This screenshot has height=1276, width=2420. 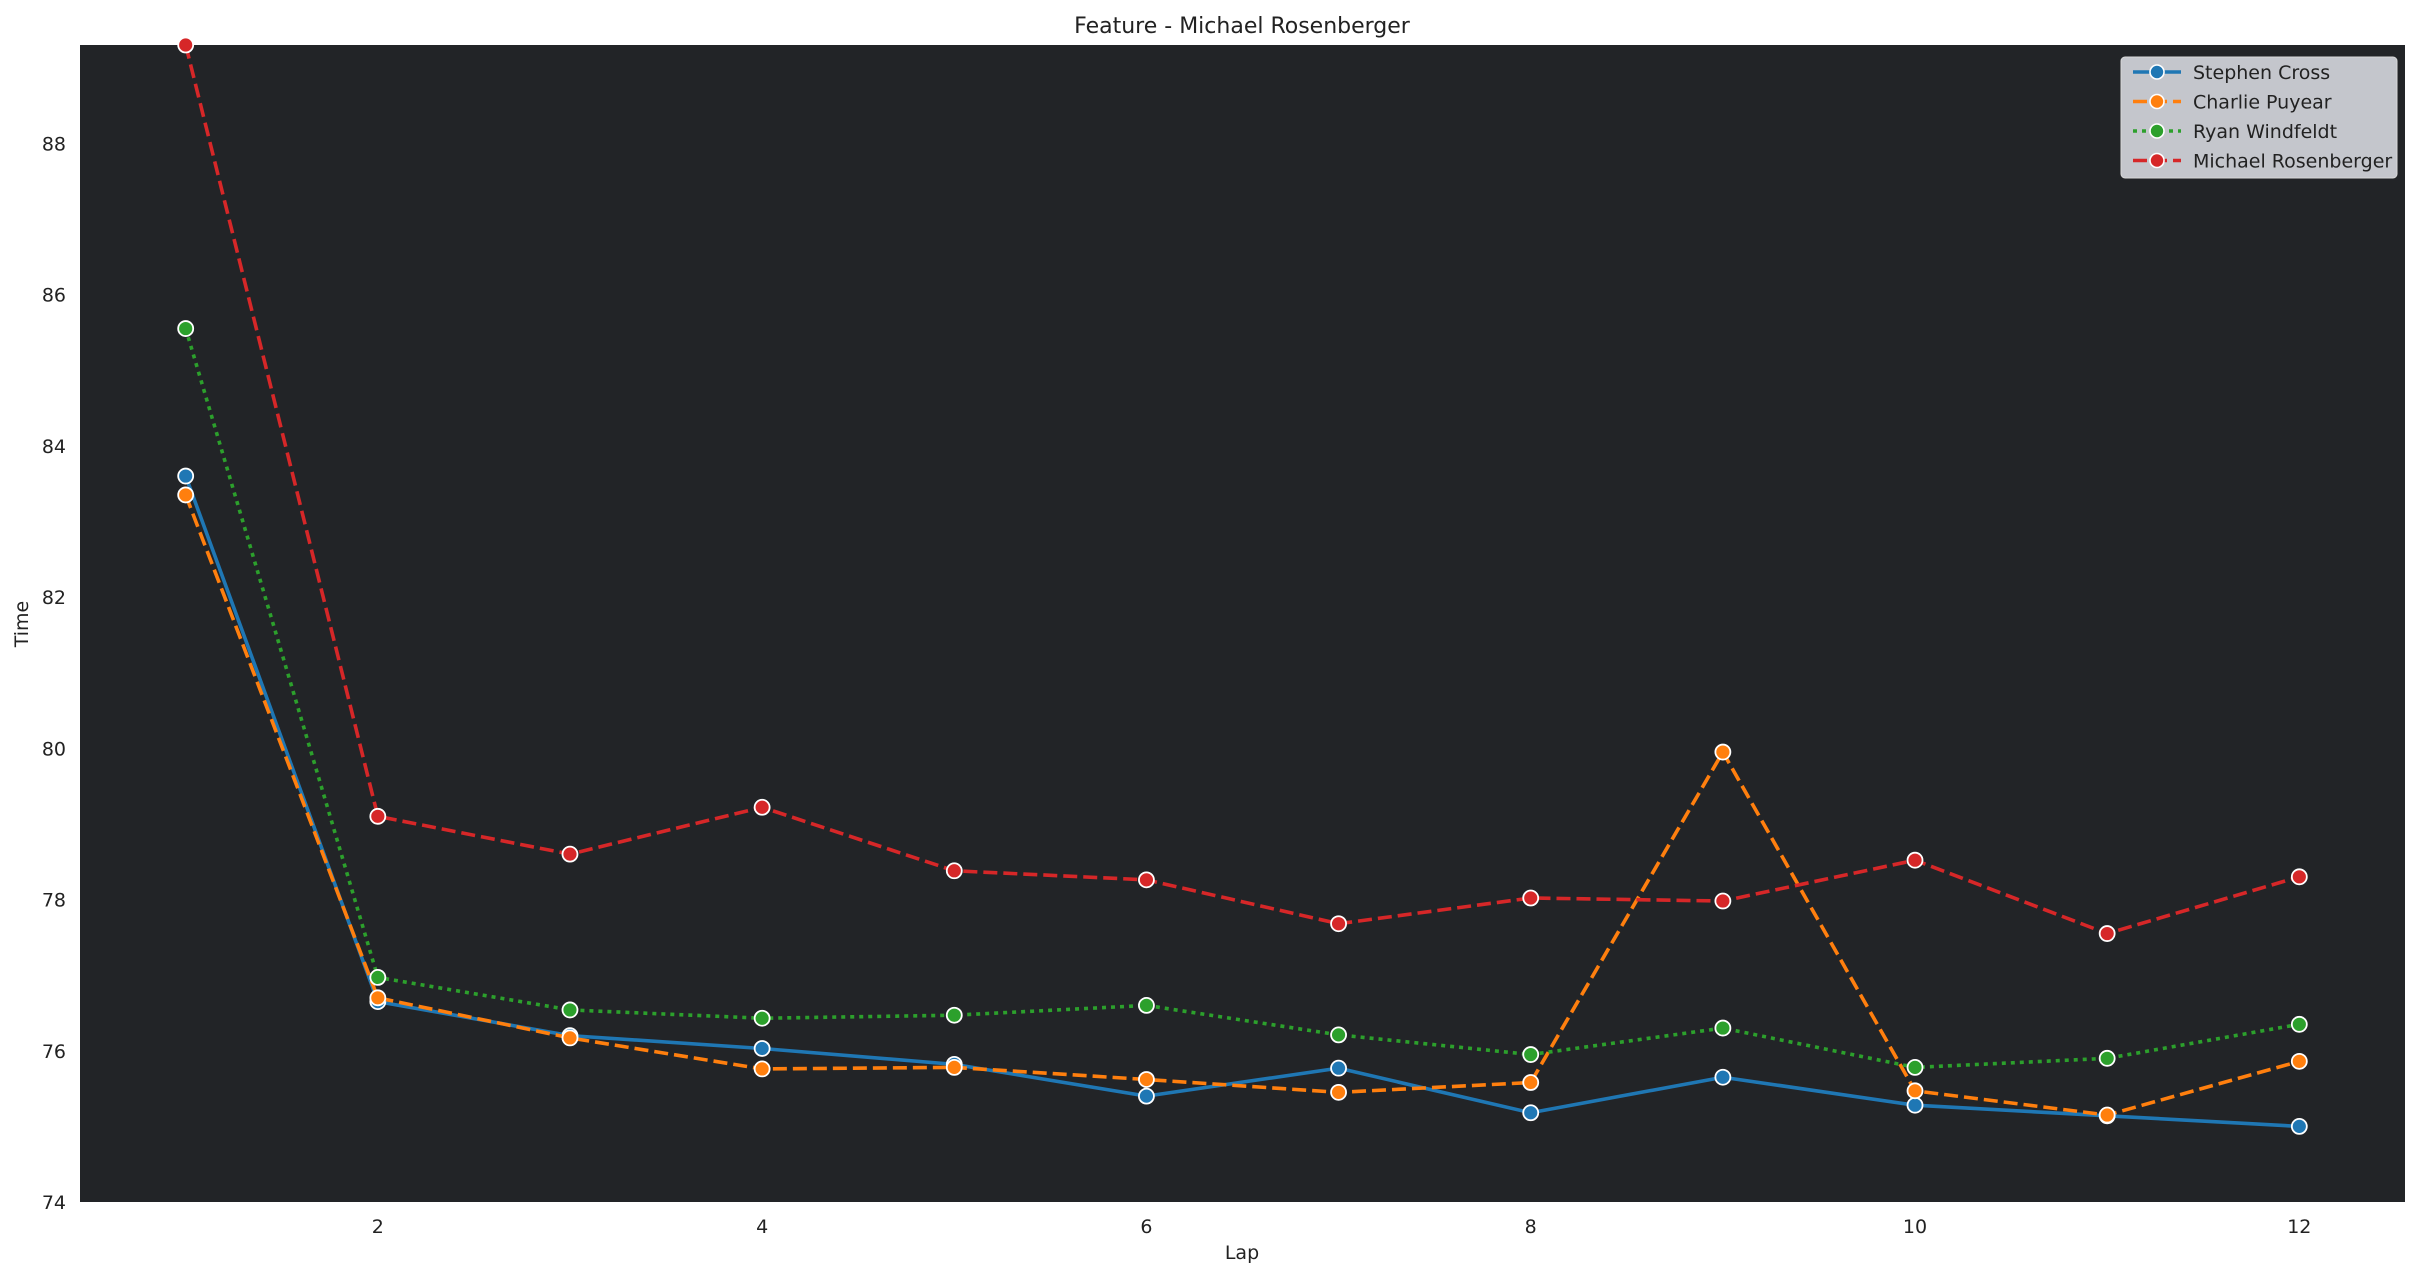 What do you see at coordinates (54, 447) in the screenshot?
I see `y-tick-label: 84` at bounding box center [54, 447].